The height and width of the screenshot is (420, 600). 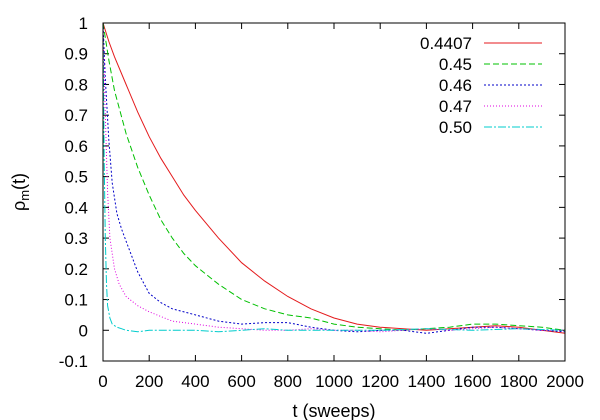 What do you see at coordinates (19, 206) in the screenshot?
I see `y-axis-label-main: ρ` at bounding box center [19, 206].